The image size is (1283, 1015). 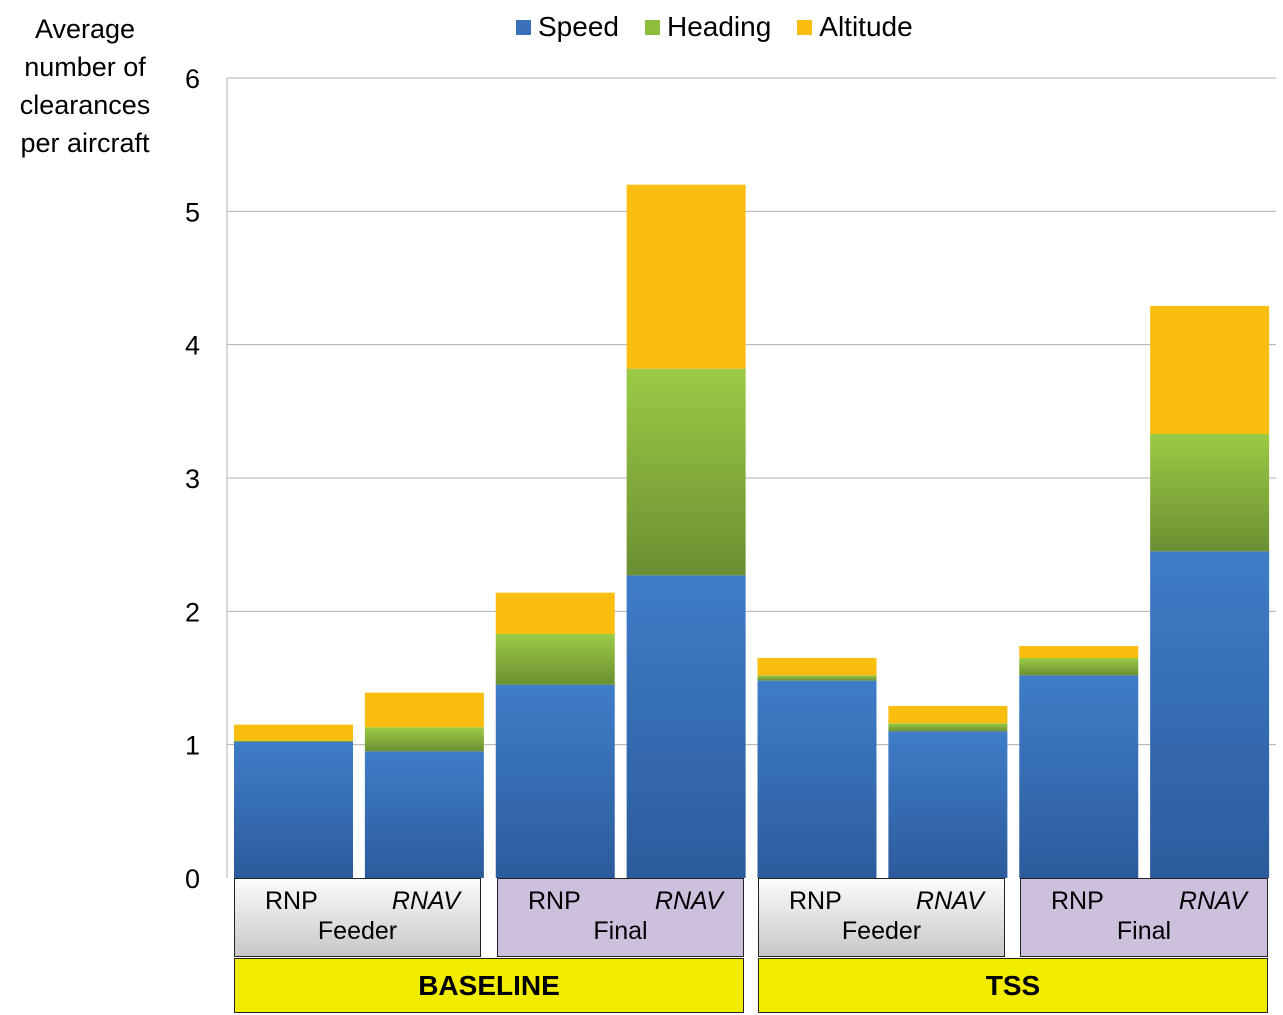 What do you see at coordinates (1013, 985) in the screenshot?
I see `scenario-tss: TSS` at bounding box center [1013, 985].